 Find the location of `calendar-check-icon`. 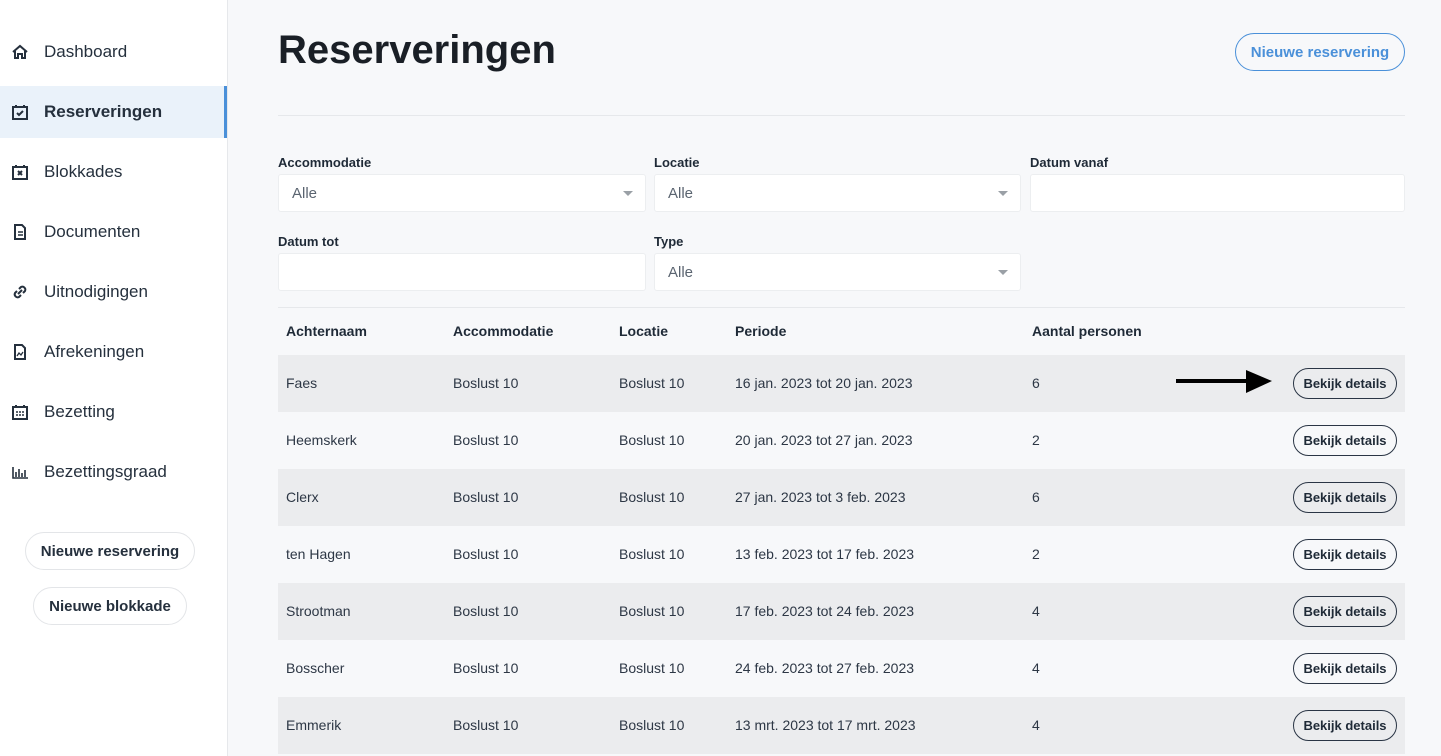

calendar-check-icon is located at coordinates (20, 112).